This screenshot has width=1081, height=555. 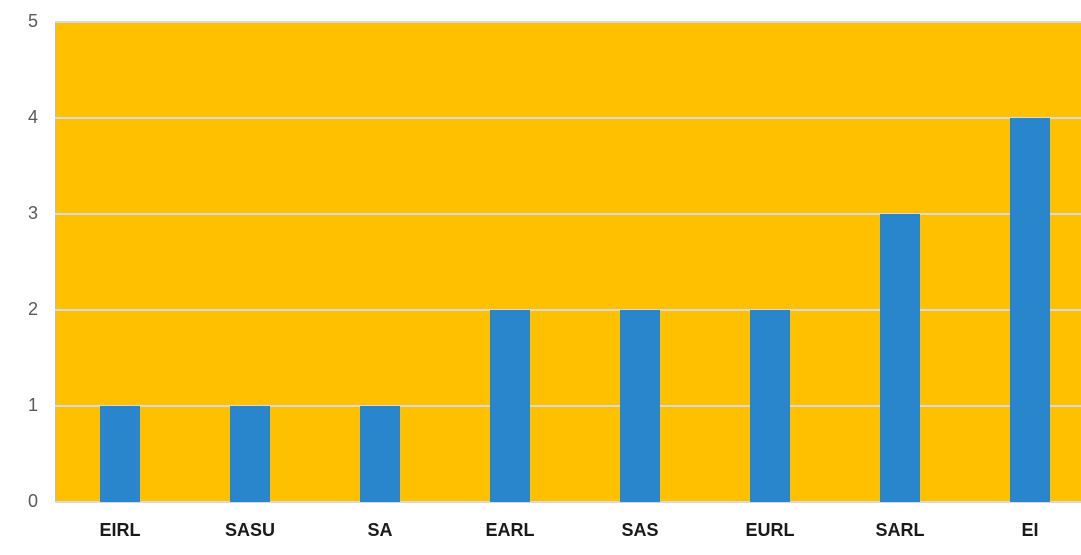 What do you see at coordinates (33, 213) in the screenshot?
I see `y-tick-label: 3` at bounding box center [33, 213].